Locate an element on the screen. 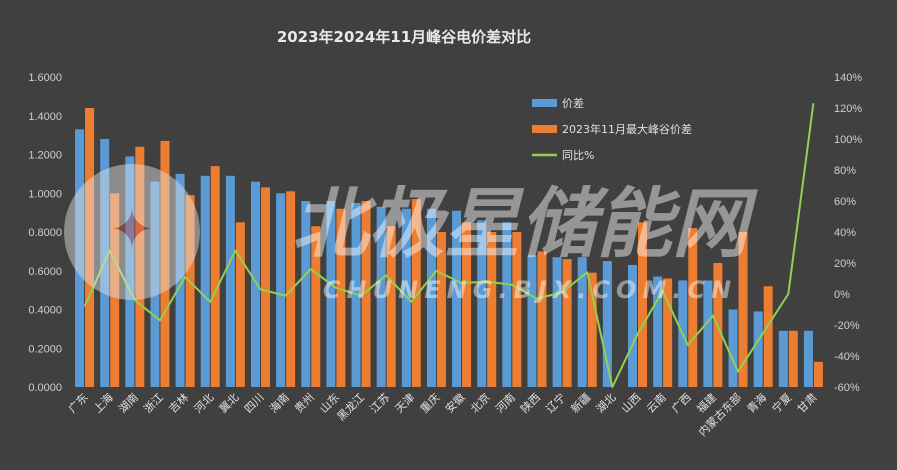 This screenshot has height=470, width=897. category-label: 山西 is located at coordinates (631, 403).